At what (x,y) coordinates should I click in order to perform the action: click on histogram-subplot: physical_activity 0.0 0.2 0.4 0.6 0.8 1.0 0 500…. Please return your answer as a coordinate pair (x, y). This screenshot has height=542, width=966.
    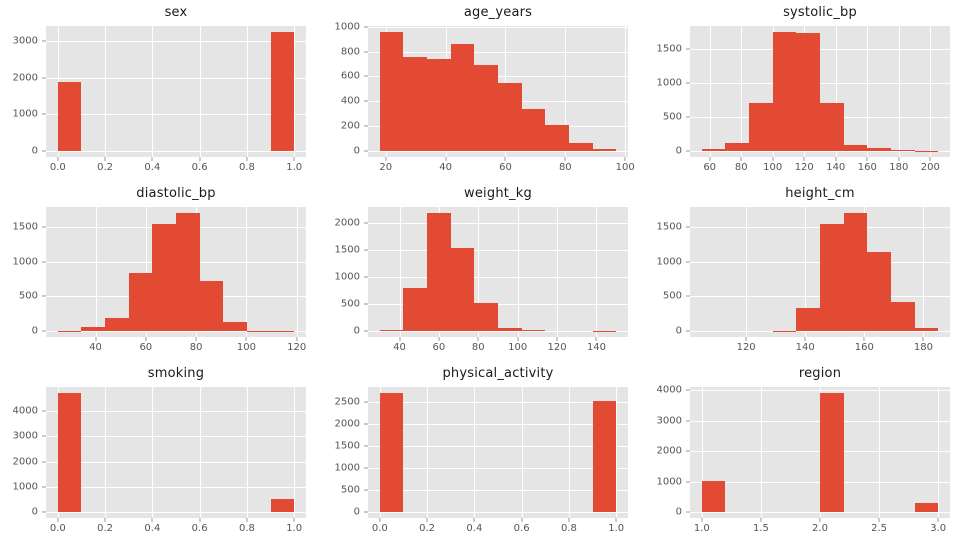
    Looking at the image, I should click on (483, 451).